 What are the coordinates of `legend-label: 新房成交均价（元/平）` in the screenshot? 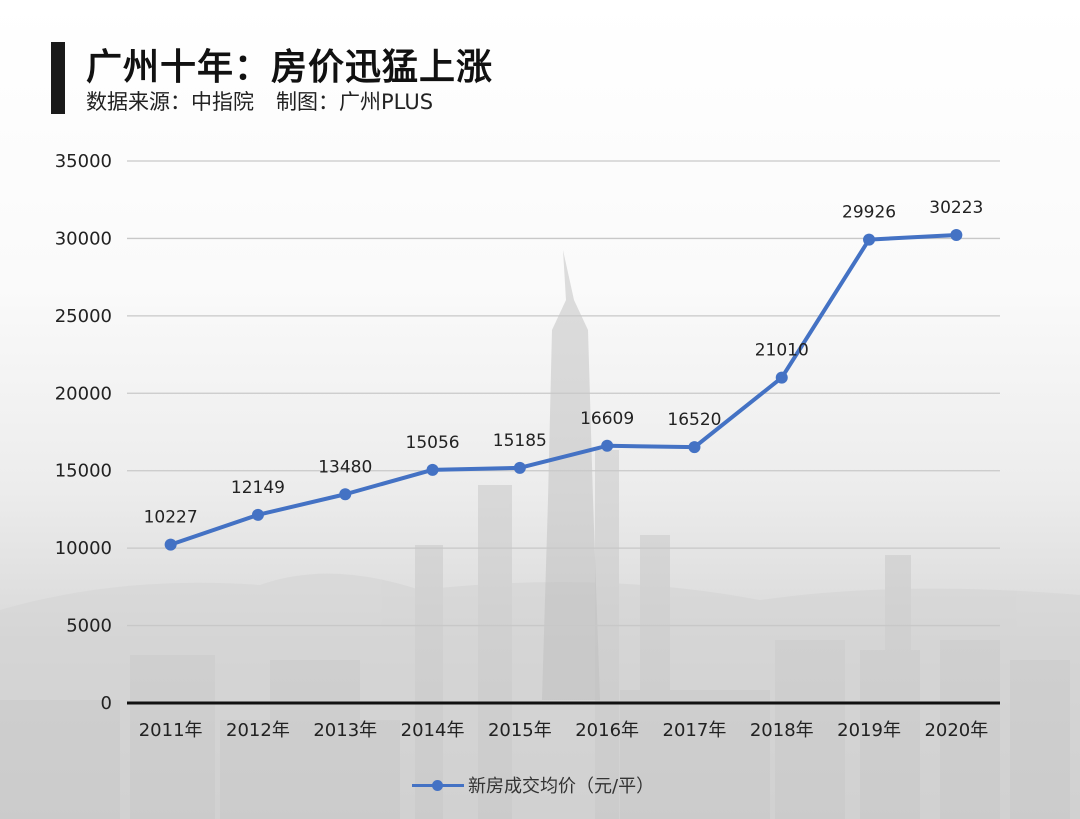 It's located at (561, 786).